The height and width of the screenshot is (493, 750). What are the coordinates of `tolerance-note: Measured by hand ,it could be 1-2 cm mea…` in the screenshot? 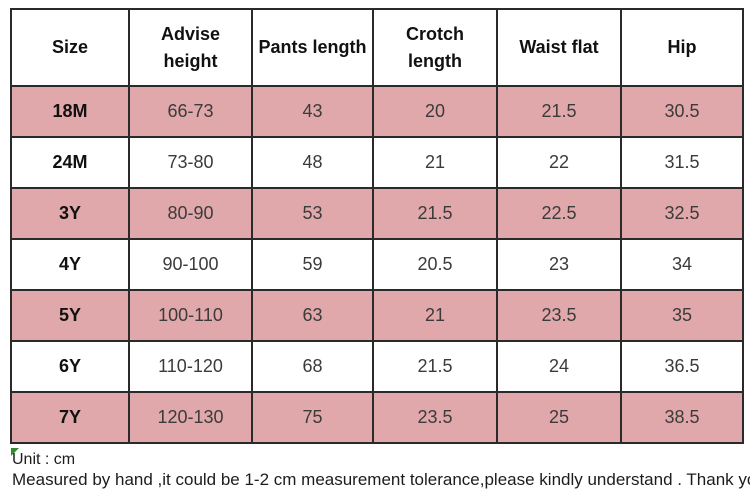 It's located at (381, 479).